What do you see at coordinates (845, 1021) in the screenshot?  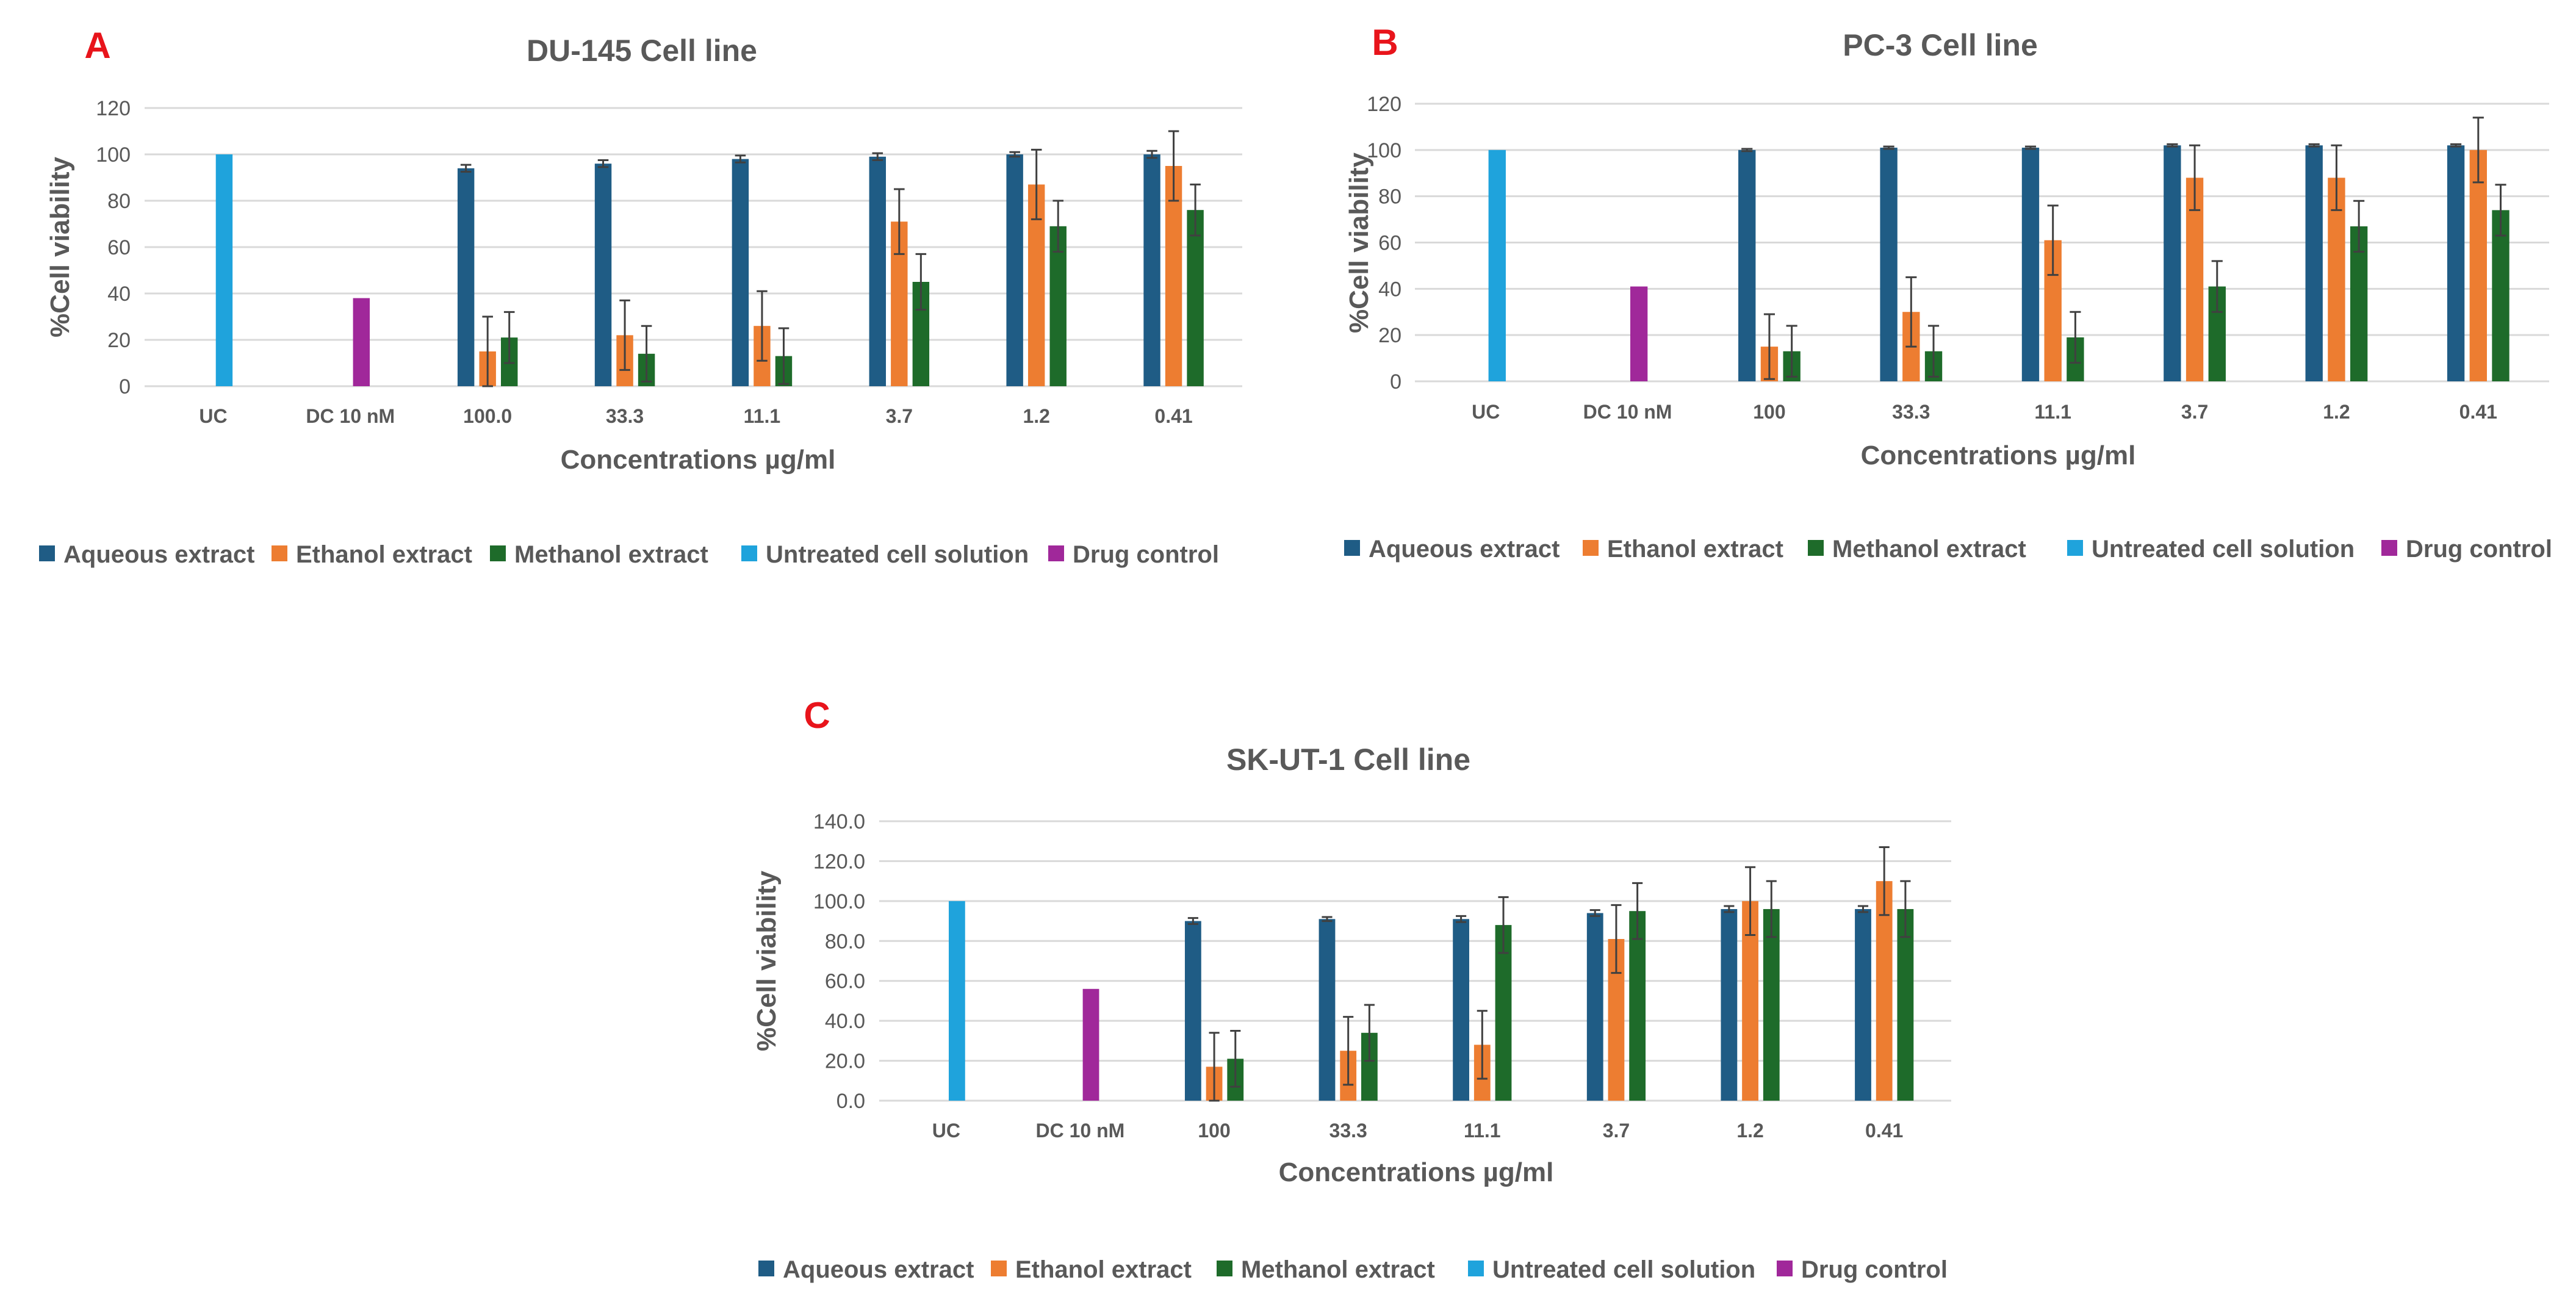 I see `y-tick-label: 40.0` at bounding box center [845, 1021].